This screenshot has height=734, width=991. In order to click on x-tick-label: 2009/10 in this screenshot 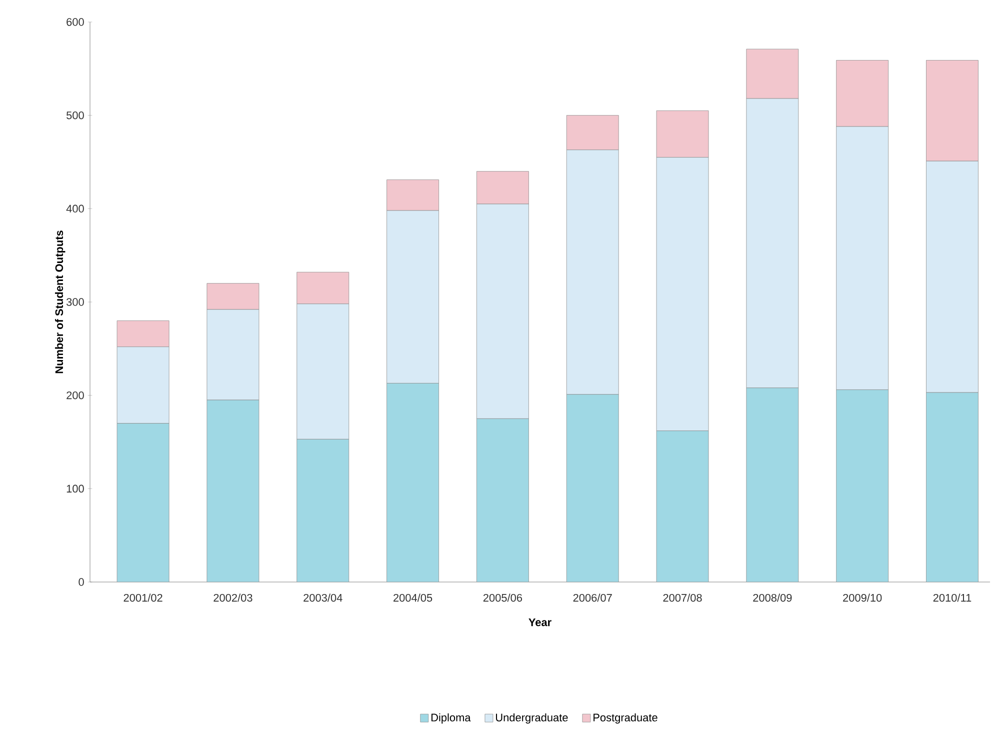, I will do `click(862, 598)`.